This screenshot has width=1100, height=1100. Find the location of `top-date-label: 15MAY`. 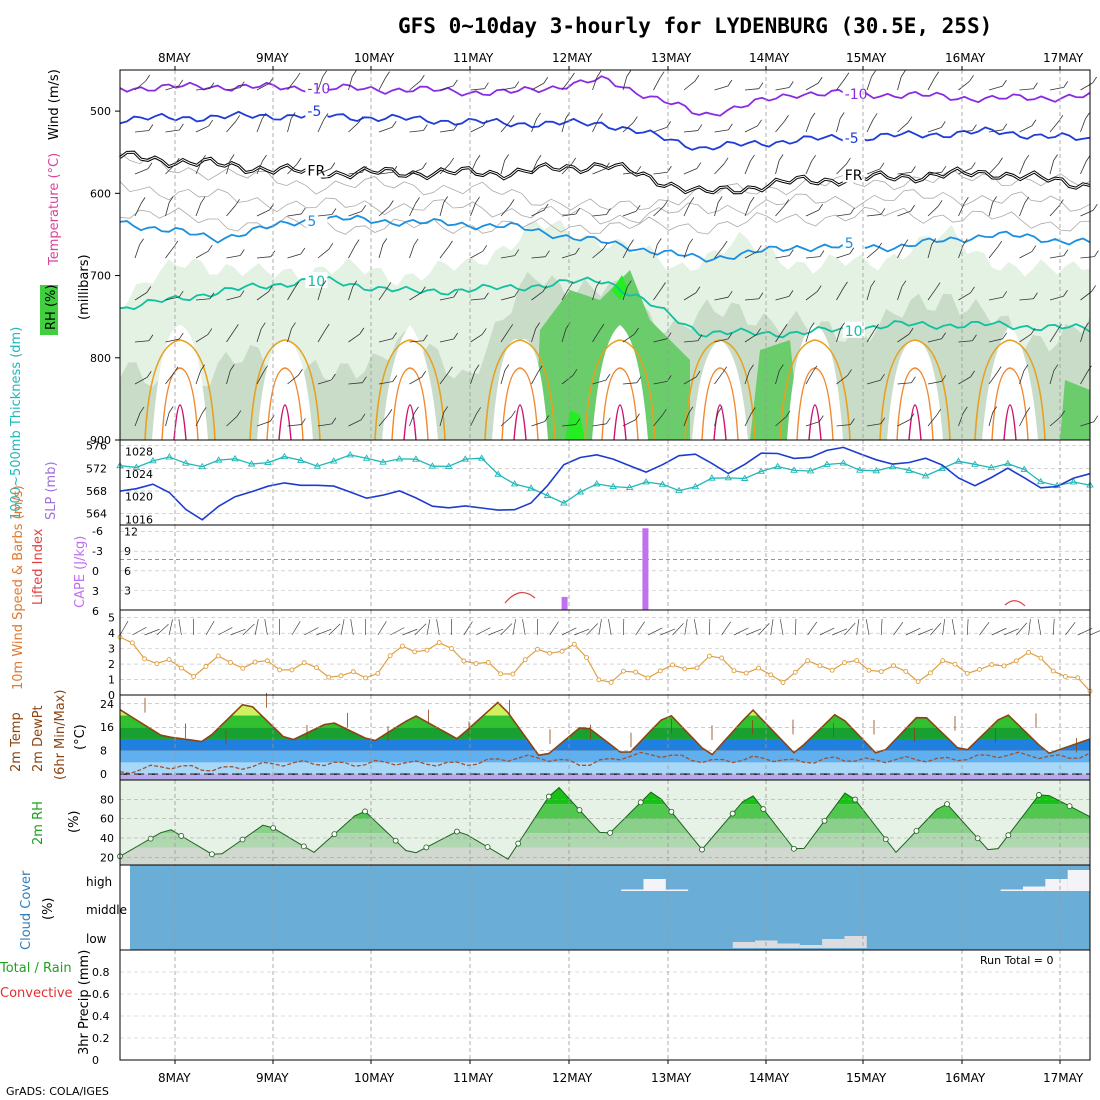

top-date-label: 15MAY is located at coordinates (866, 58).